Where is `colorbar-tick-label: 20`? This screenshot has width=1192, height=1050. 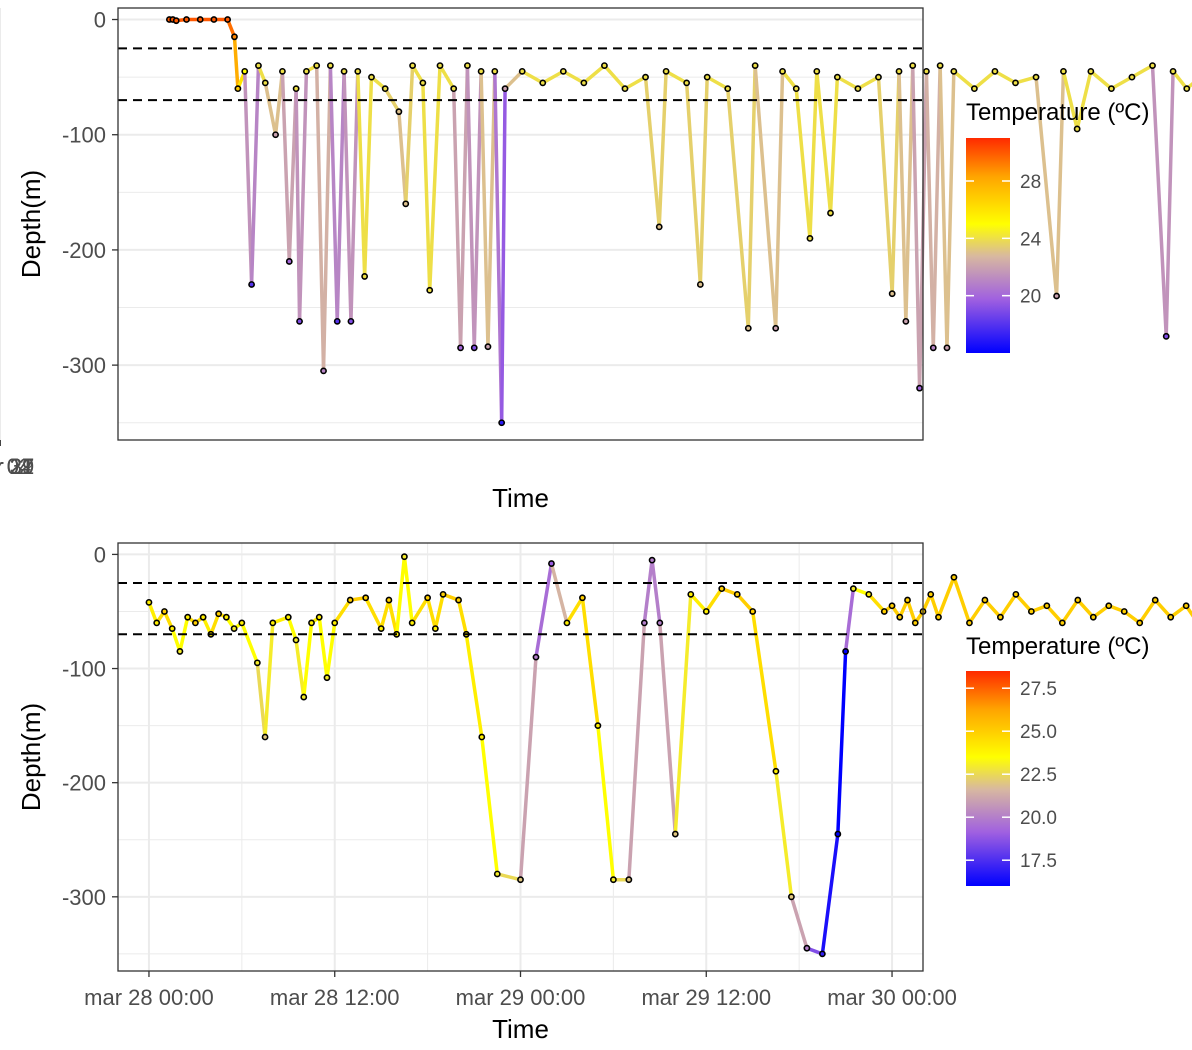 colorbar-tick-label: 20 is located at coordinates (1030, 297).